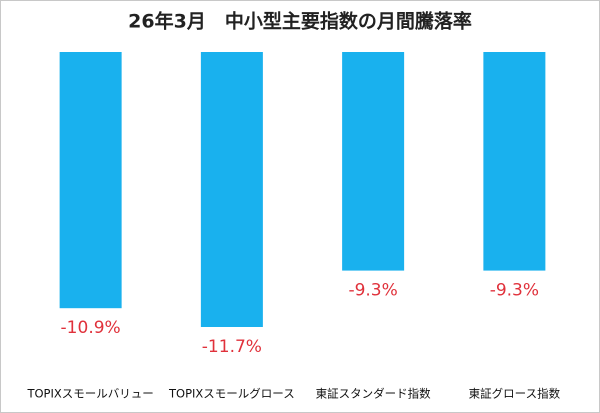  I want to click on value-label: -10.9%, so click(91, 328).